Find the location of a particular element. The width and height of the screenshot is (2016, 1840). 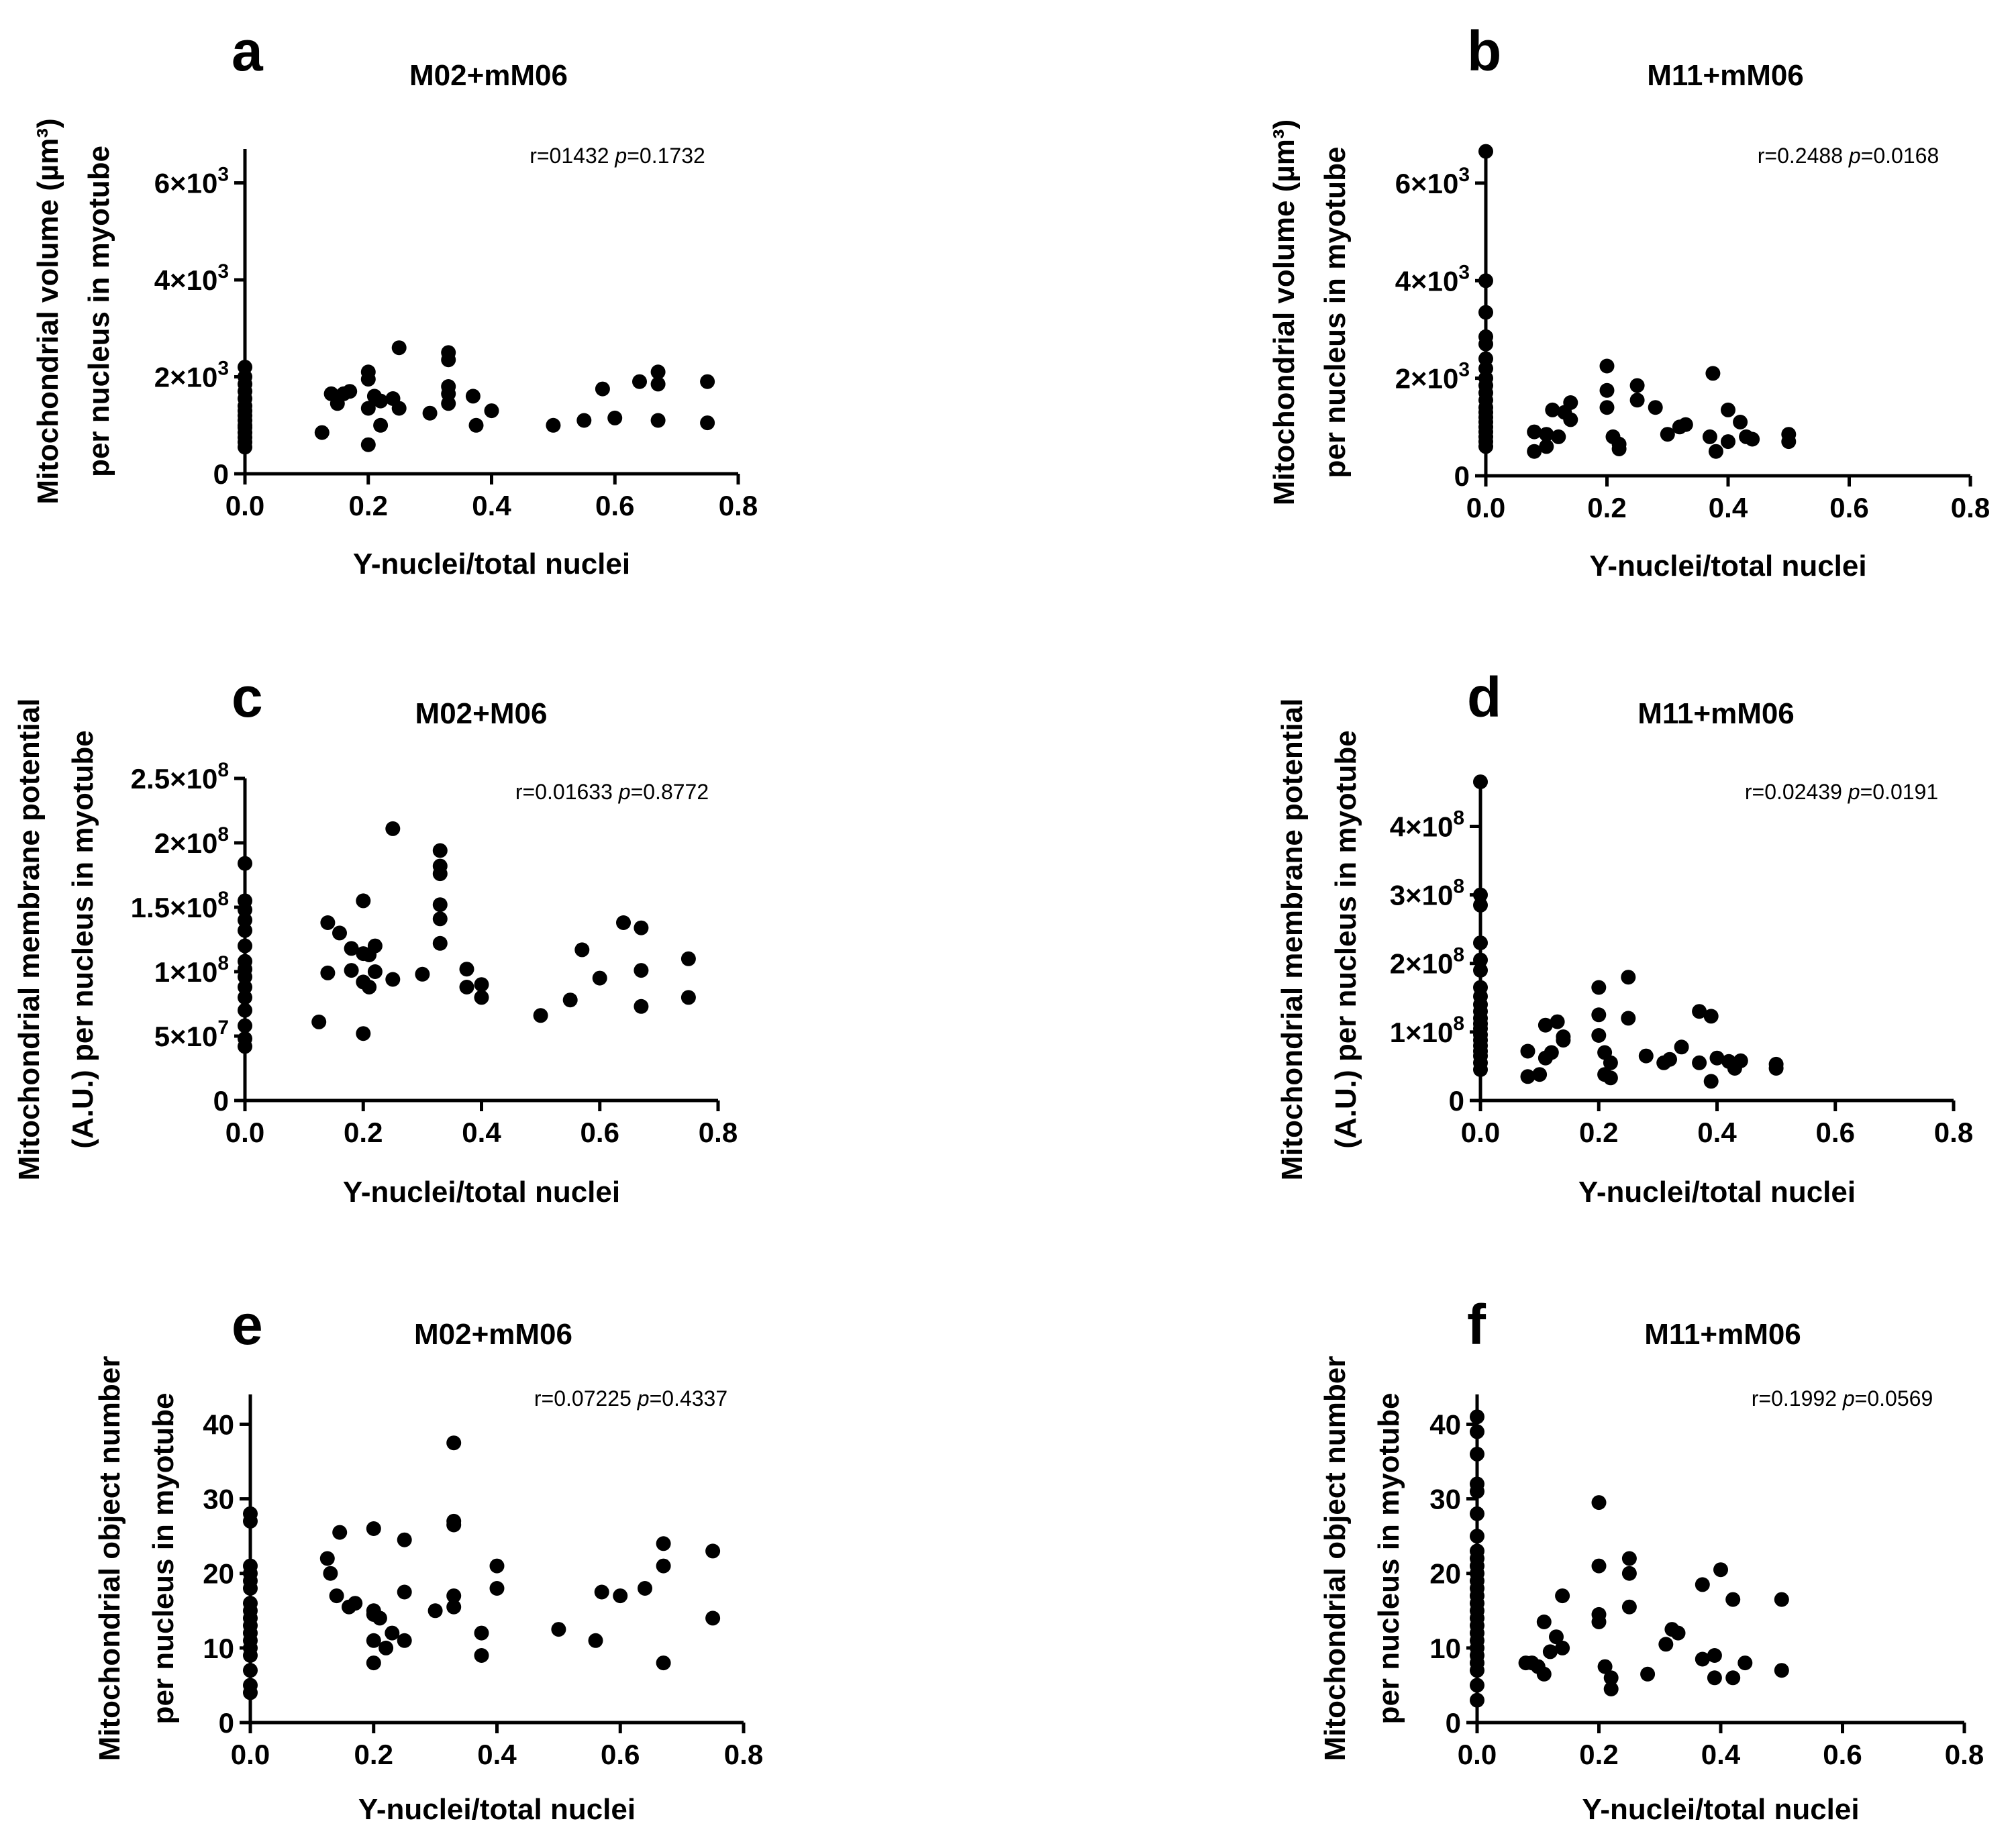

y-axis-label: Mitochondrial object number is located at coordinates (109, 1558).